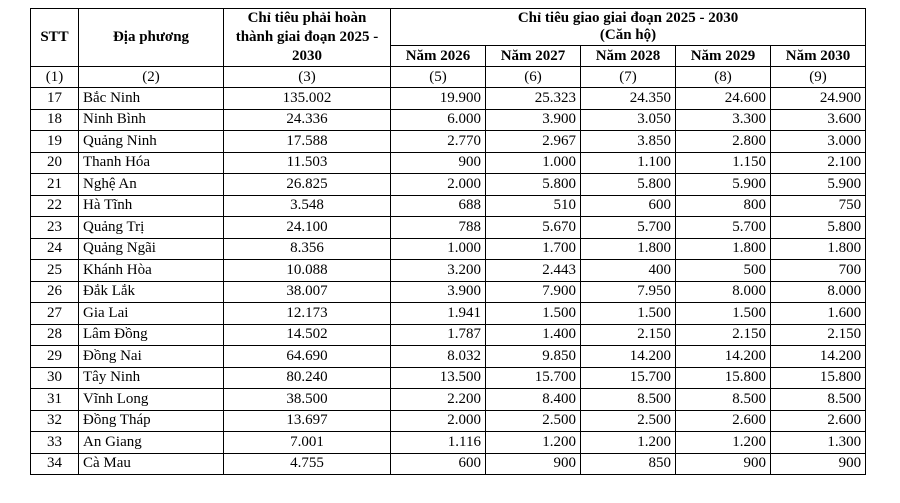  I want to click on row-year-2029: 8.000, so click(723, 291).